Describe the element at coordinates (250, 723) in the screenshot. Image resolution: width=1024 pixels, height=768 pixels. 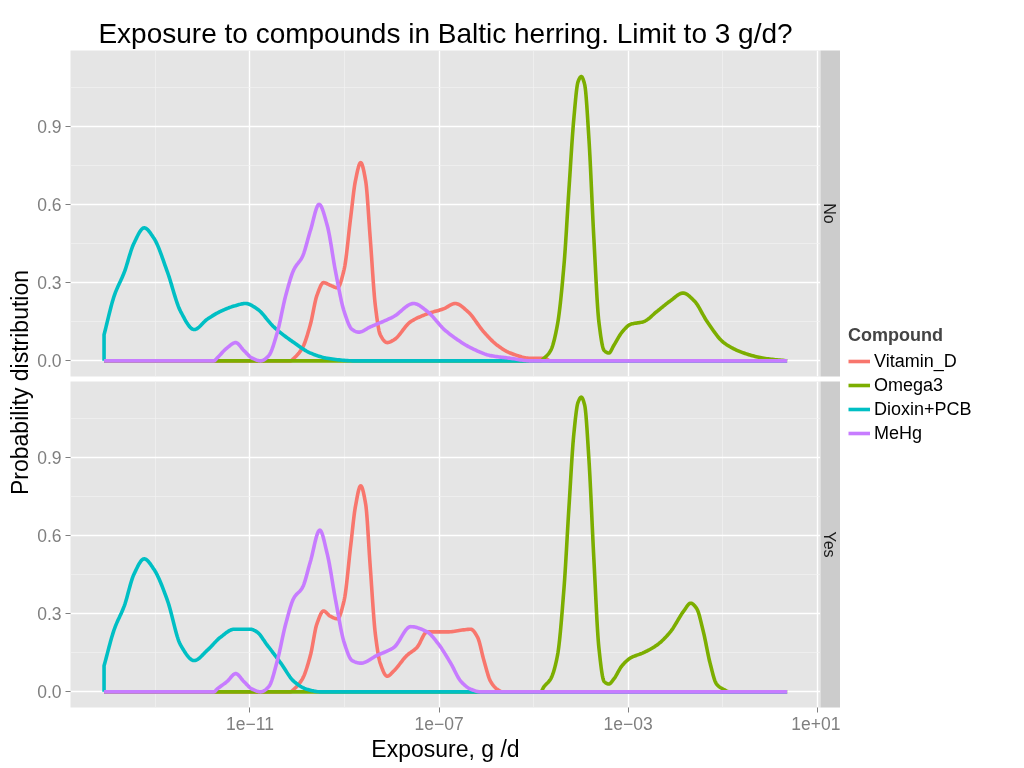
I see `x-tick-label: 1e−11` at that location.